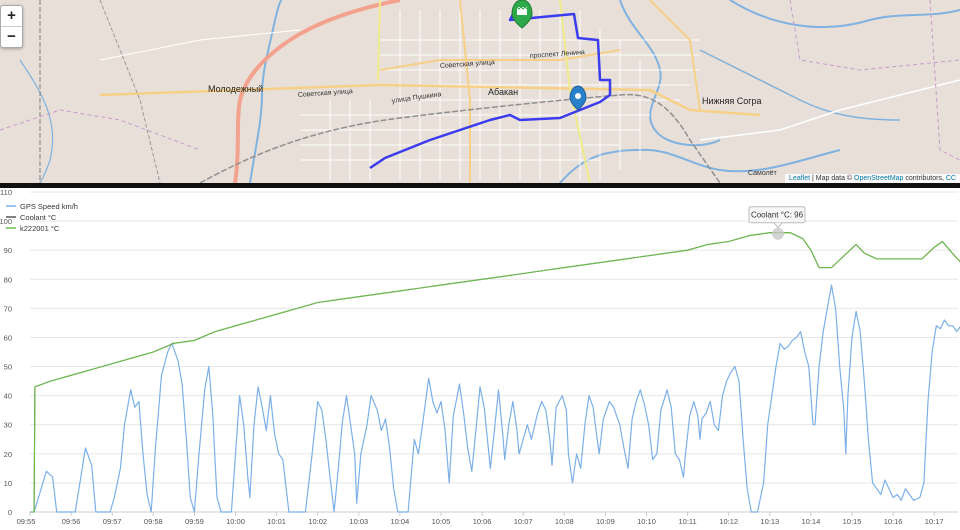 The height and width of the screenshot is (530, 960). What do you see at coordinates (317, 521) in the screenshot?
I see `x-tick-label: 10:02` at bounding box center [317, 521].